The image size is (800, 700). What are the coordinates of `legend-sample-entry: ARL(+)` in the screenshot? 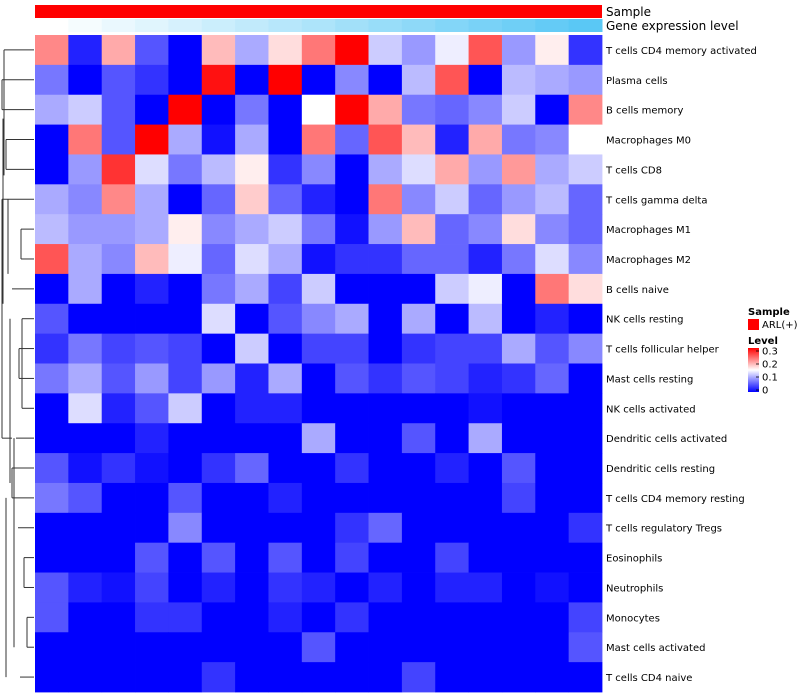 It's located at (780, 325).